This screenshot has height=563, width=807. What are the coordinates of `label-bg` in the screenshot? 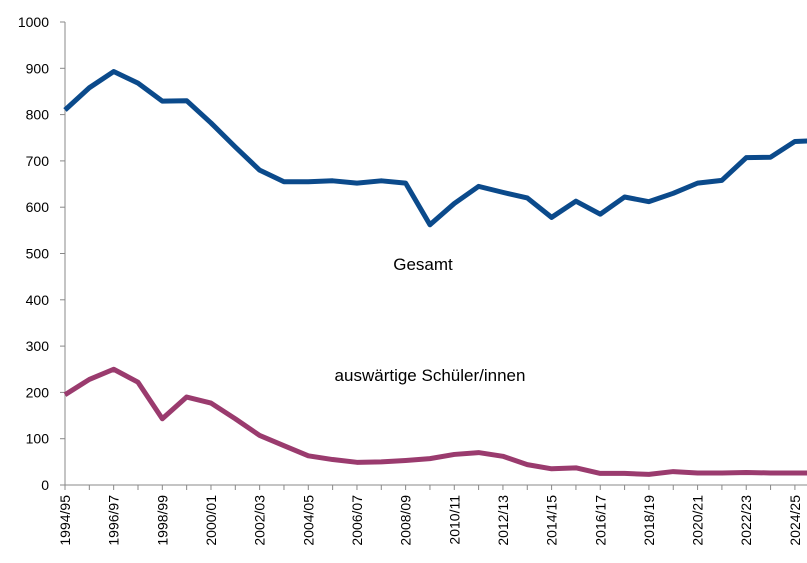 It's located at (424, 263).